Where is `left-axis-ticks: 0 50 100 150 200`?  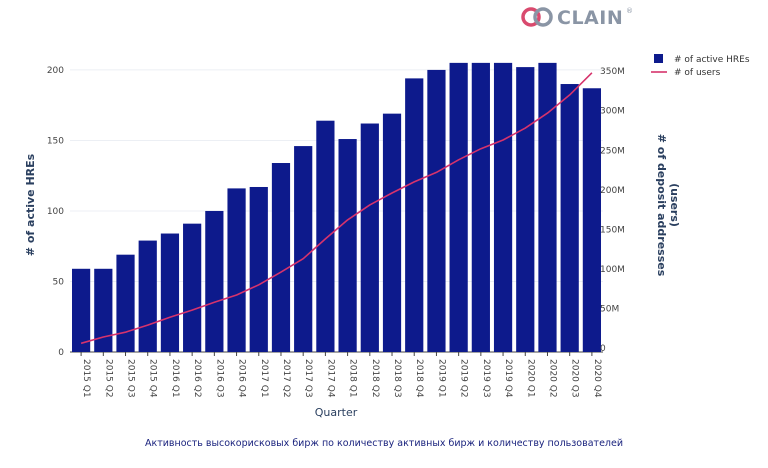
left-axis-ticks: 0 50 100 150 200 is located at coordinates (55, 212).